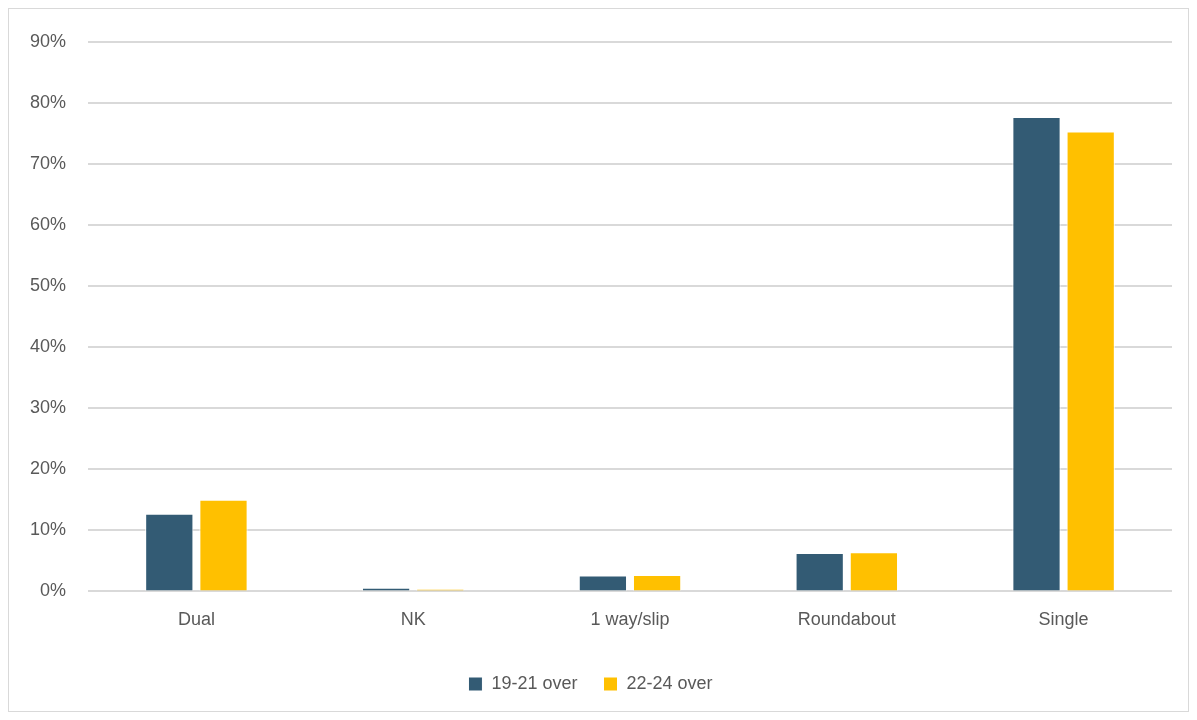 This screenshot has height=720, width=1197. Describe the element at coordinates (47, 468) in the screenshot. I see `y-tick-label: 20%` at that location.